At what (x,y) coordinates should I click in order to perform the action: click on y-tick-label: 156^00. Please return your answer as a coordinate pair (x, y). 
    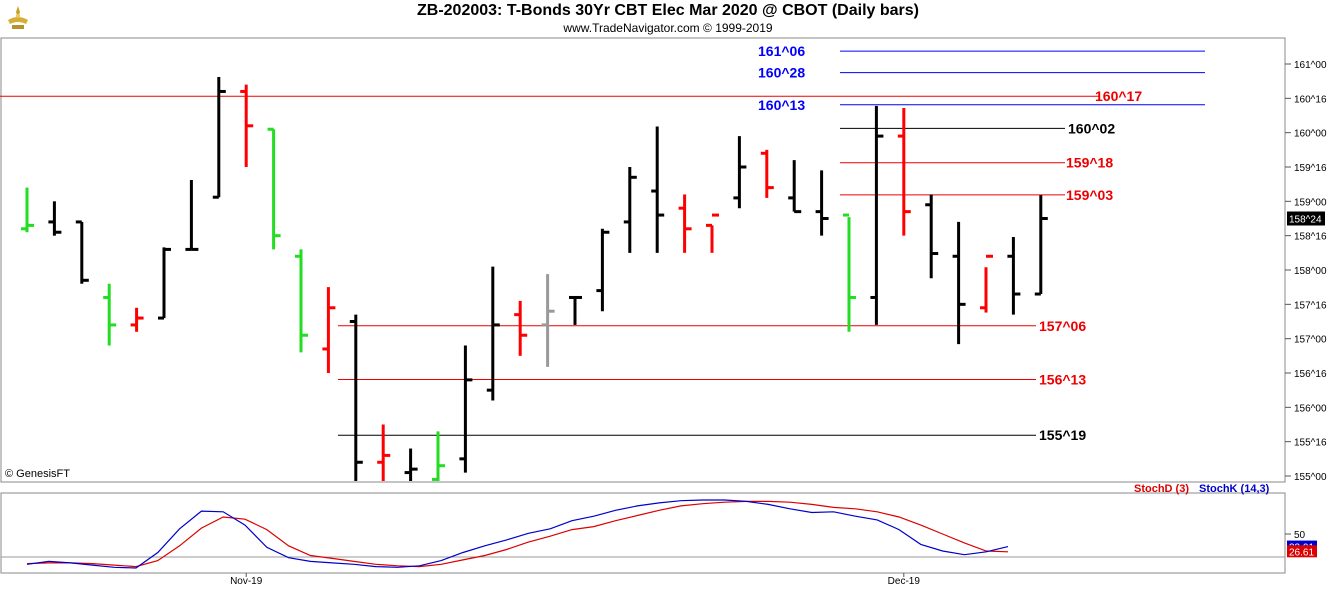
    Looking at the image, I should click on (1310, 408).